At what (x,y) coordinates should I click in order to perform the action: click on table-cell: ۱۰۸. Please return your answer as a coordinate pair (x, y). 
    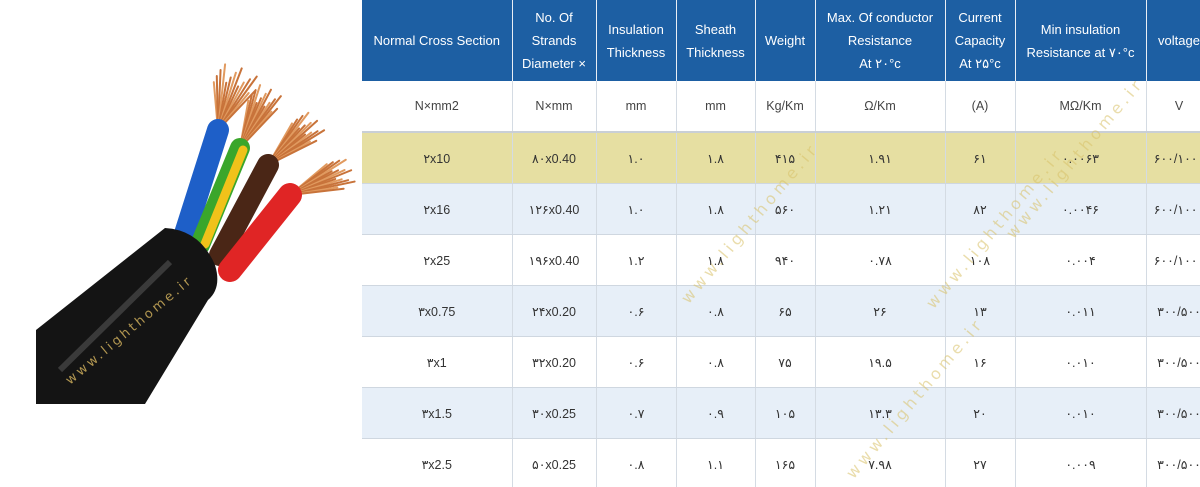
    Looking at the image, I should click on (980, 260).